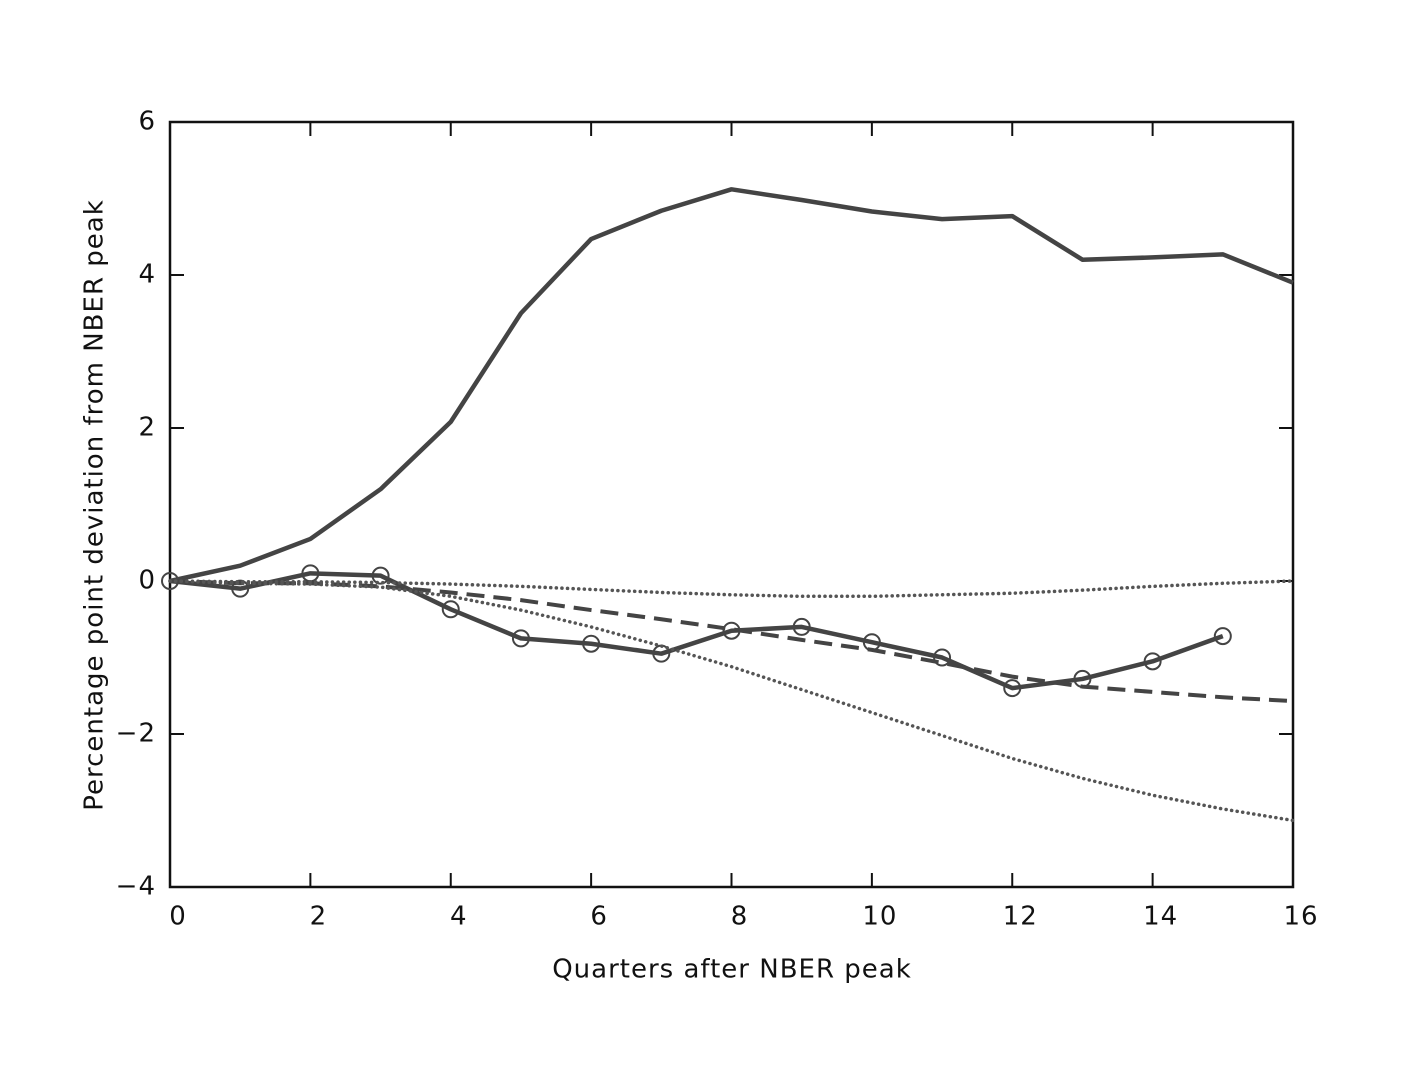 This screenshot has height=1075, width=1425. Describe the element at coordinates (136, 887) in the screenshot. I see `y-tick-label: −4` at that location.